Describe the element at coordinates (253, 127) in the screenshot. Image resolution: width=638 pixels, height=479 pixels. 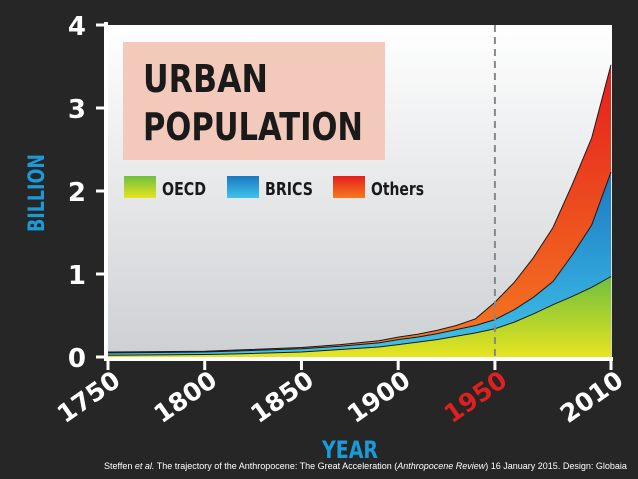
I see `chart-title-line-2: POPULATION` at that location.